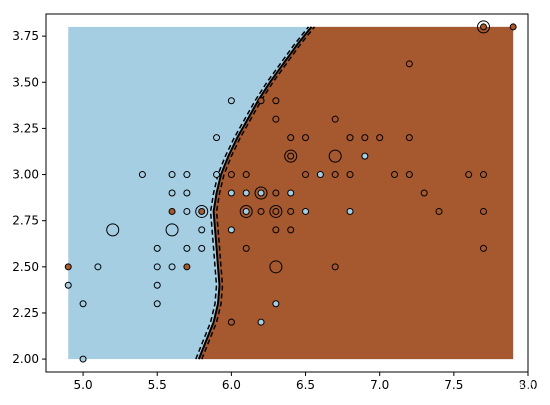  I want to click on watermark: 量子位, so click(509, 387).